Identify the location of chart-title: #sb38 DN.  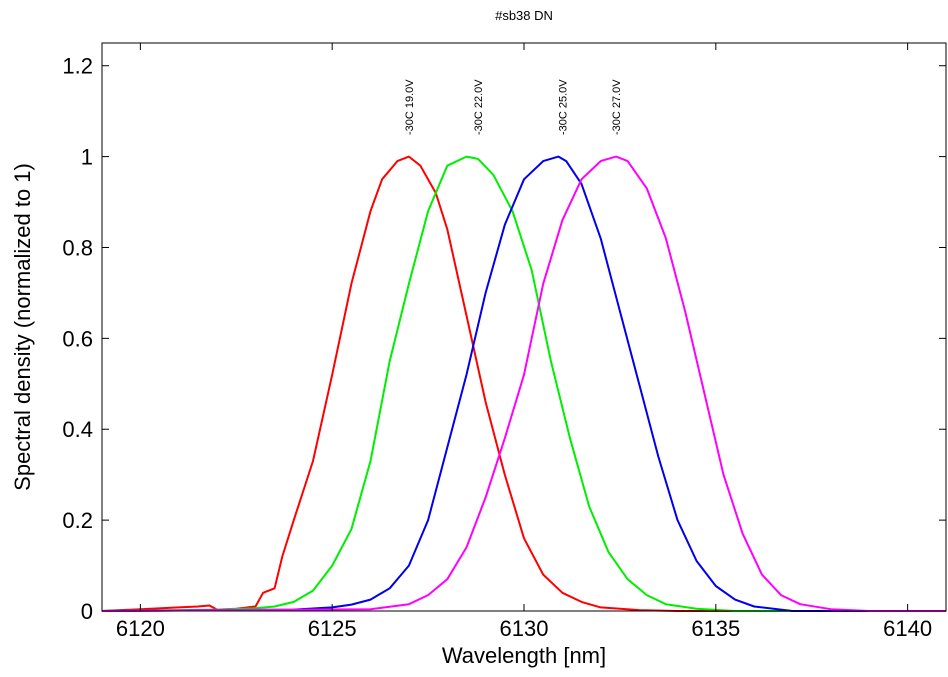
(524, 15).